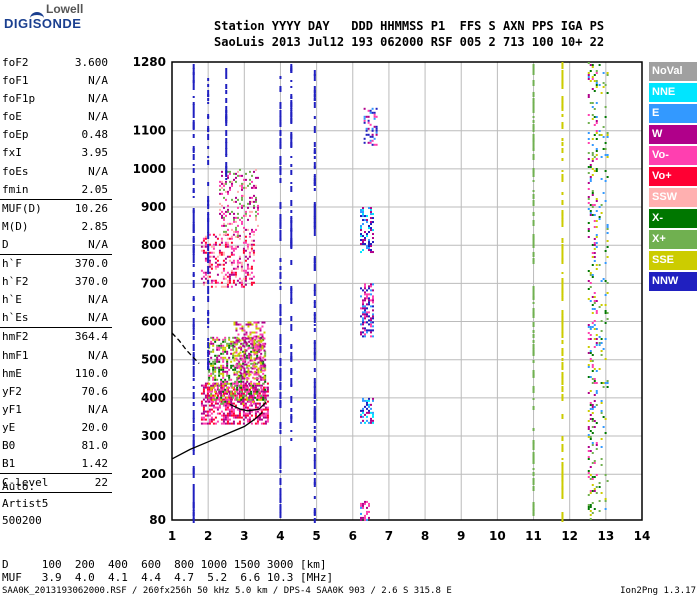 This screenshot has height=600, width=700. I want to click on param-row-c-level: C-level 22, so click(56, 483).